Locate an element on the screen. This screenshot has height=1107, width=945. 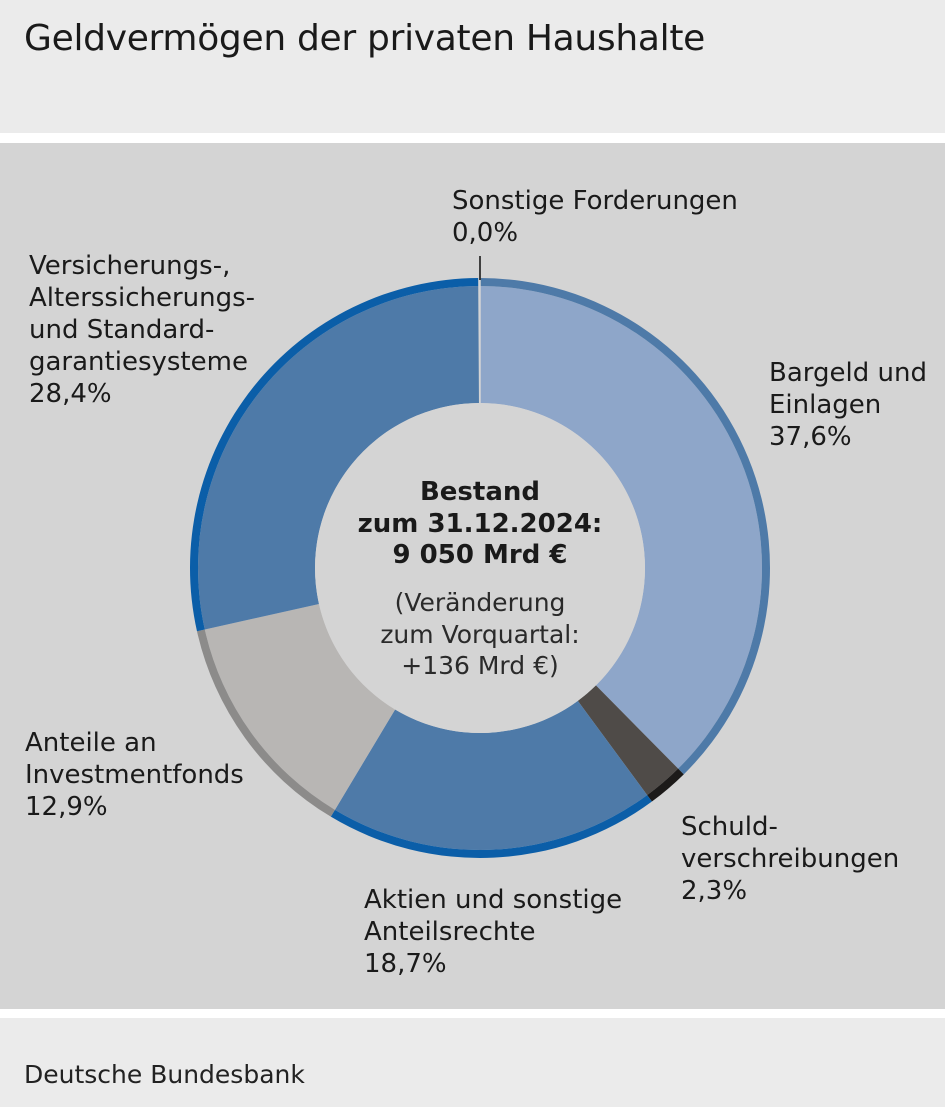
slice-label-line: Anteile an is located at coordinates (91, 743).